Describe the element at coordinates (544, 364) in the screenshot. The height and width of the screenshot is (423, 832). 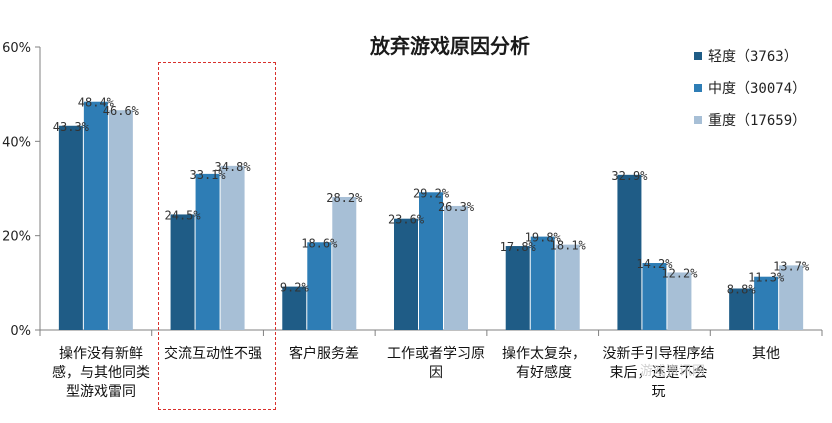
I see `category-label-4: 操作太复杂， 有好感度` at that location.